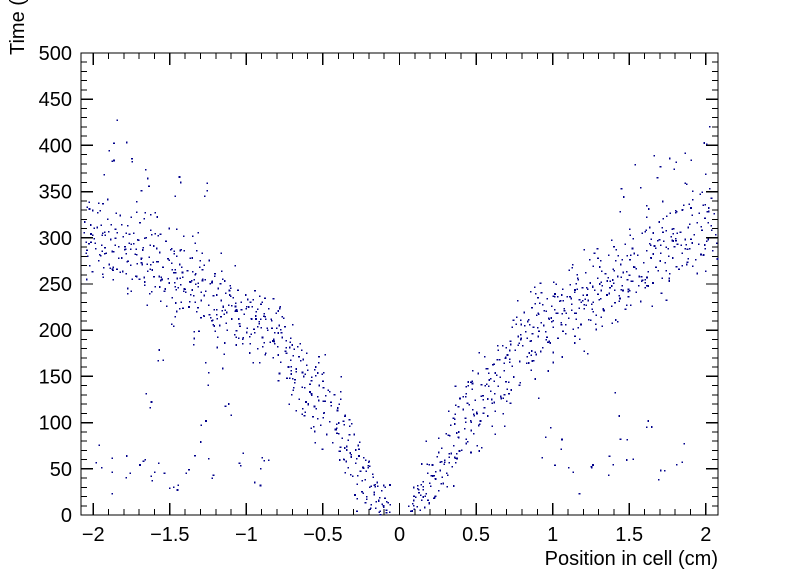  Describe the element at coordinates (246, 535) in the screenshot. I see `x-tick-label: −1` at that location.